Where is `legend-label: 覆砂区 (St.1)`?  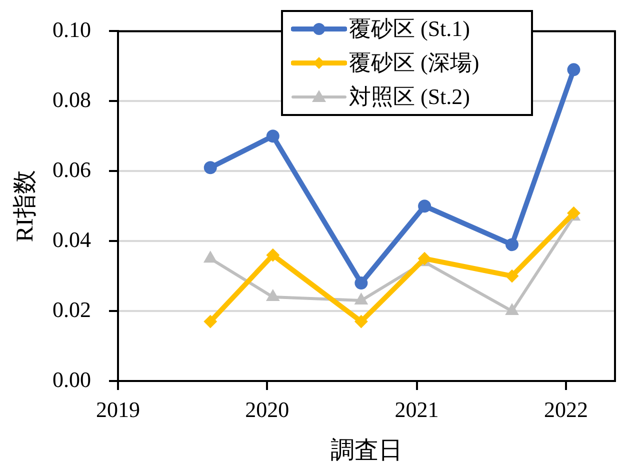 legend-label: 覆砂区 (St.1) is located at coordinates (409, 29).